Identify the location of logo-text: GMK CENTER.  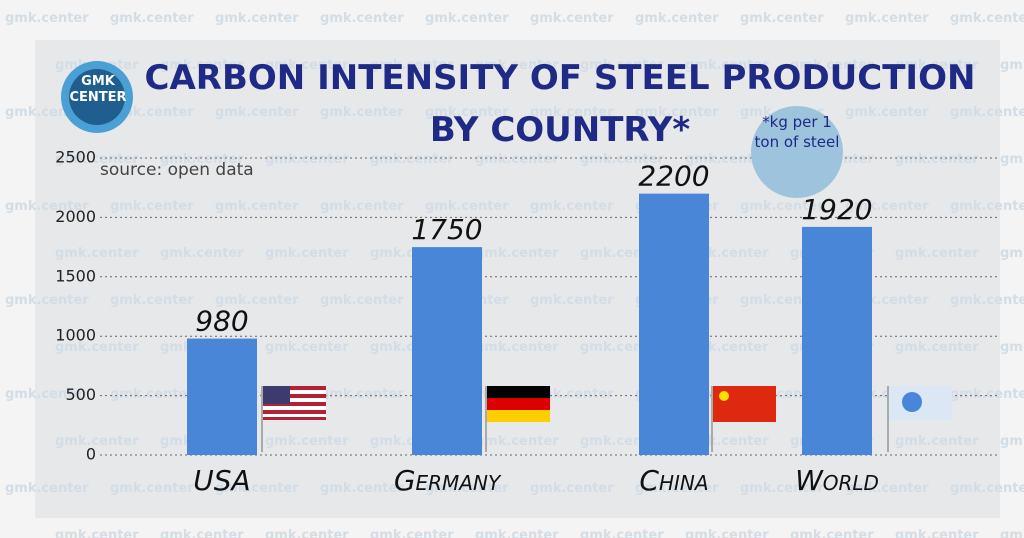
(98, 89).